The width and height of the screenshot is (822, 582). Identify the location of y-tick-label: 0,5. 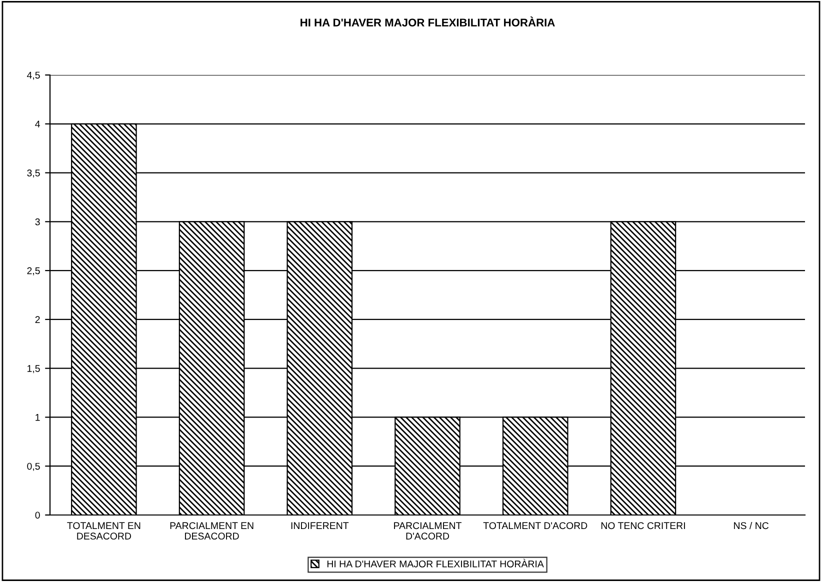
(33, 466).